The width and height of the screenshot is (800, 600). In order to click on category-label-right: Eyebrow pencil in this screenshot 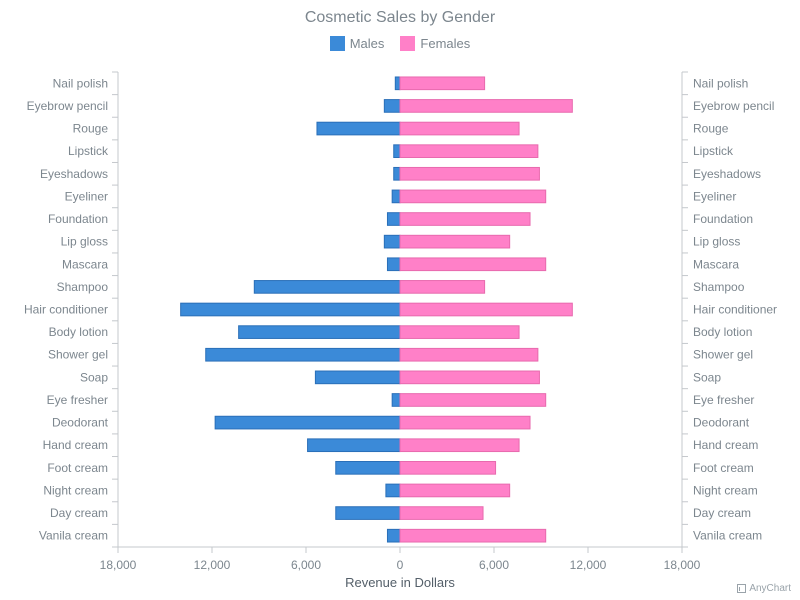, I will do `click(733, 106)`.